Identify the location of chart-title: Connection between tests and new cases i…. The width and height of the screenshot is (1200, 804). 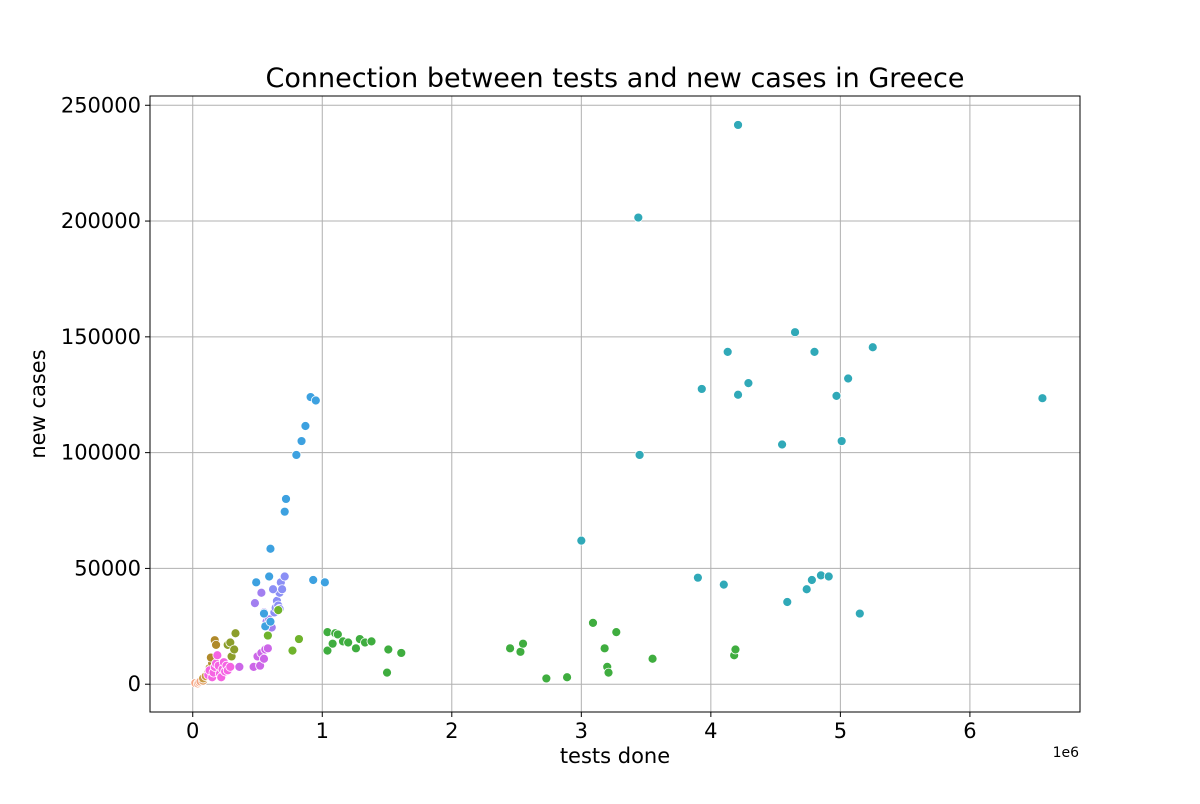
(615, 78).